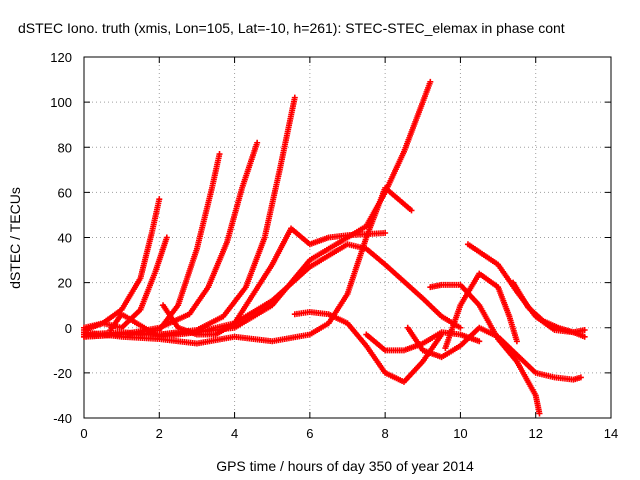  I want to click on y-tick-label: 0, so click(68, 328).